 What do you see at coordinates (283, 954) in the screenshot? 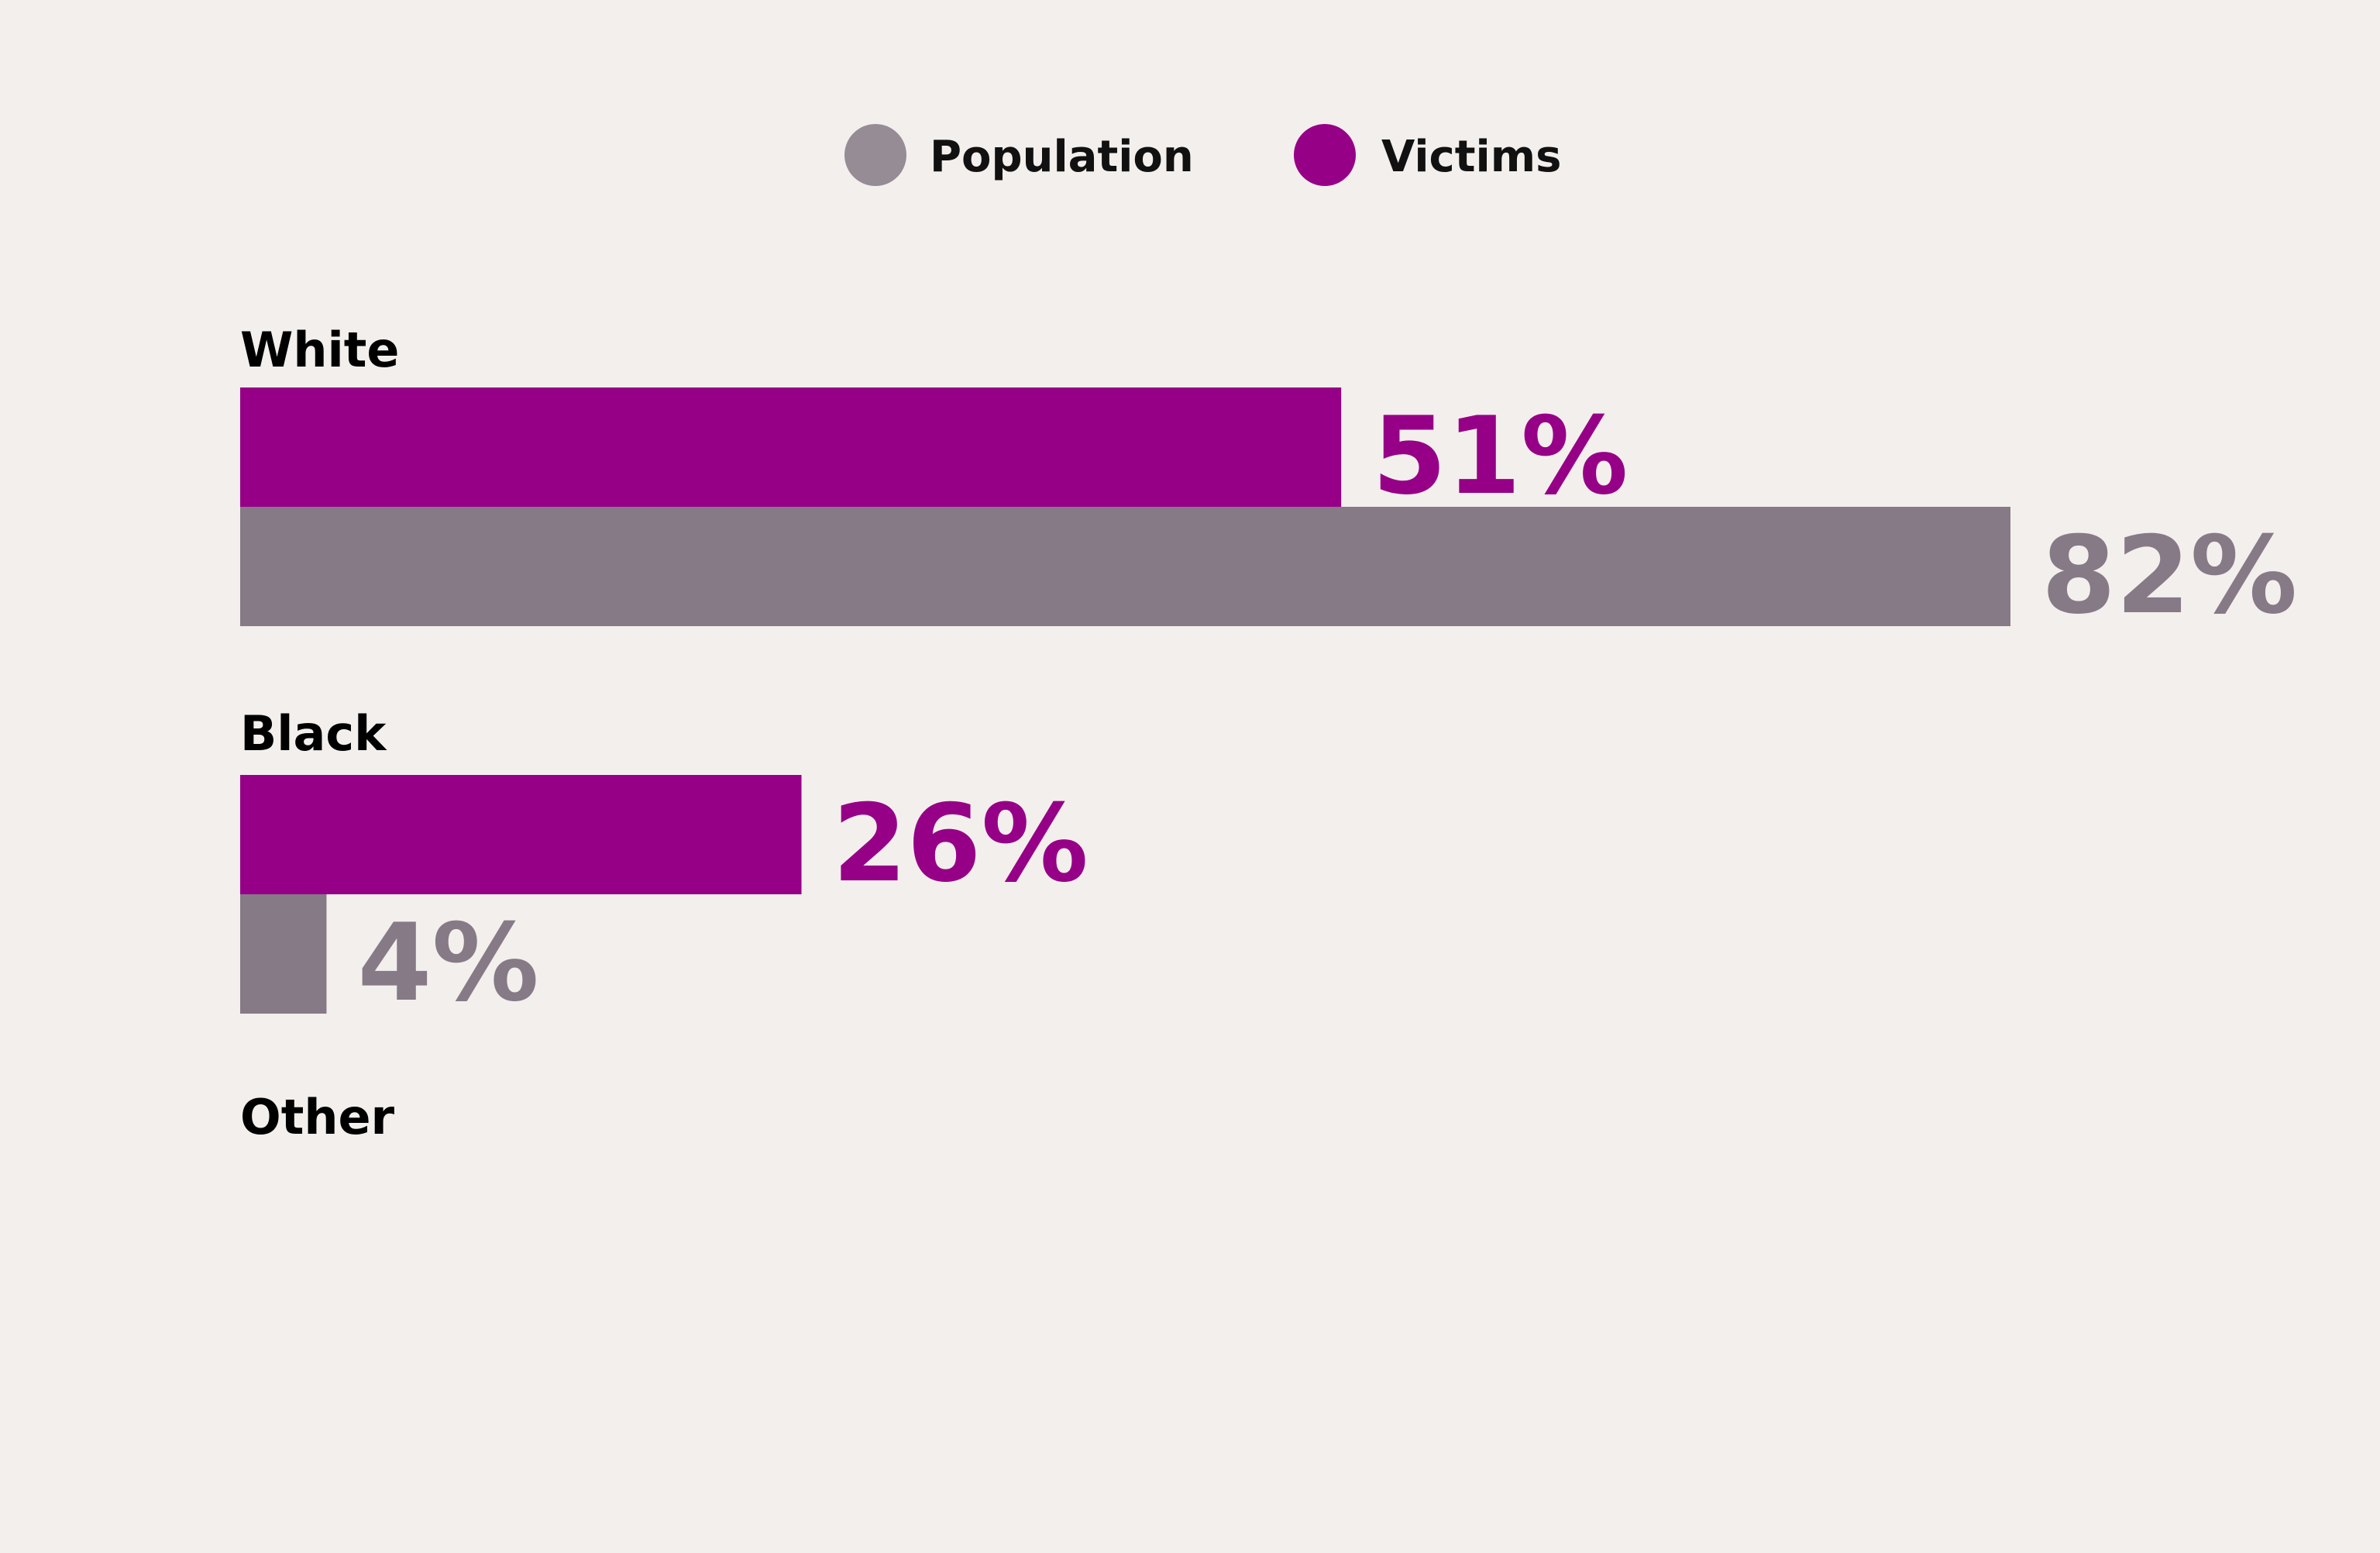
I see `bar-population-black` at bounding box center [283, 954].